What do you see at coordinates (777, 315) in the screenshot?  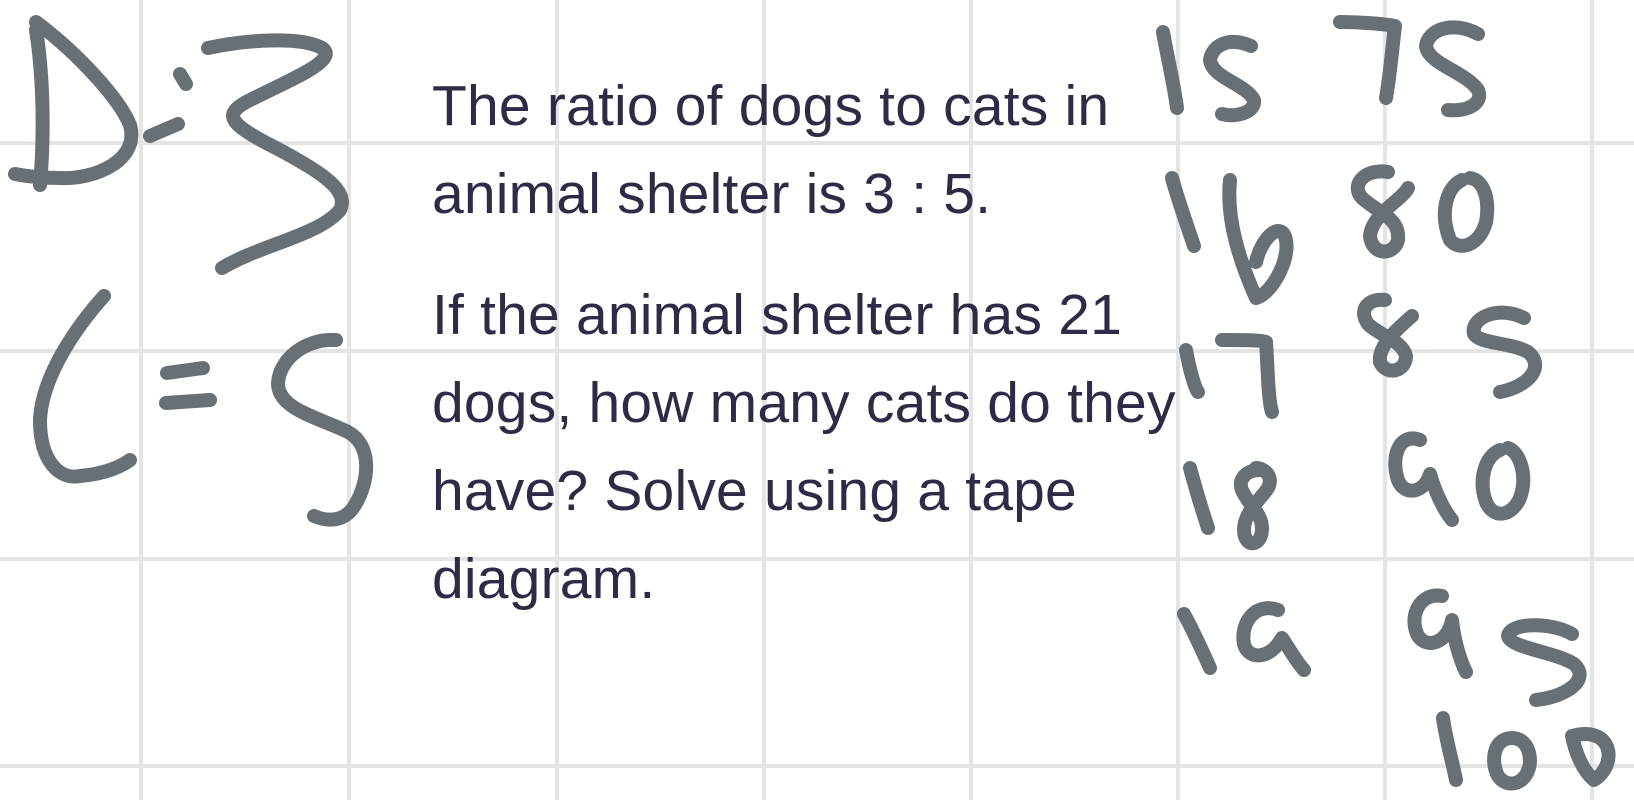 I see `question-line-3: If the animal shelter has 21` at bounding box center [777, 315].